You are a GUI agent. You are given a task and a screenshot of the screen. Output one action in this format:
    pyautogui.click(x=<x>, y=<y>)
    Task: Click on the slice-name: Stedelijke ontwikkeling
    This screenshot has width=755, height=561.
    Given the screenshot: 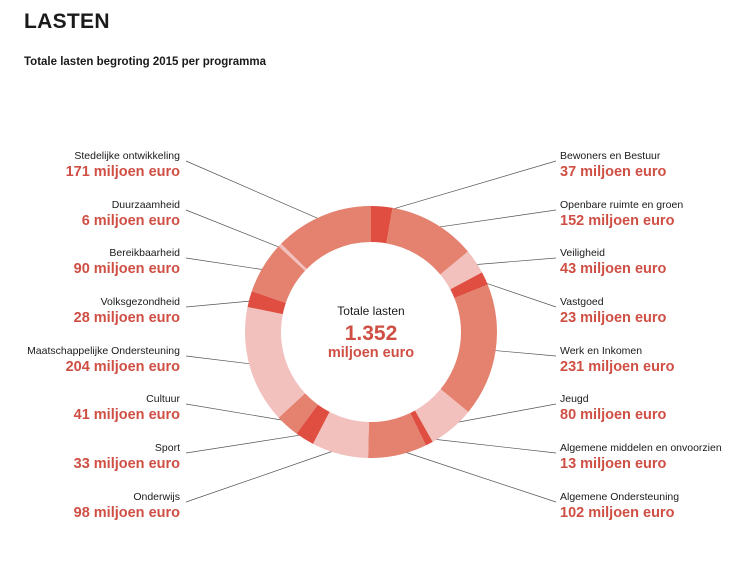 What is the action you would take?
    pyautogui.click(x=127, y=156)
    